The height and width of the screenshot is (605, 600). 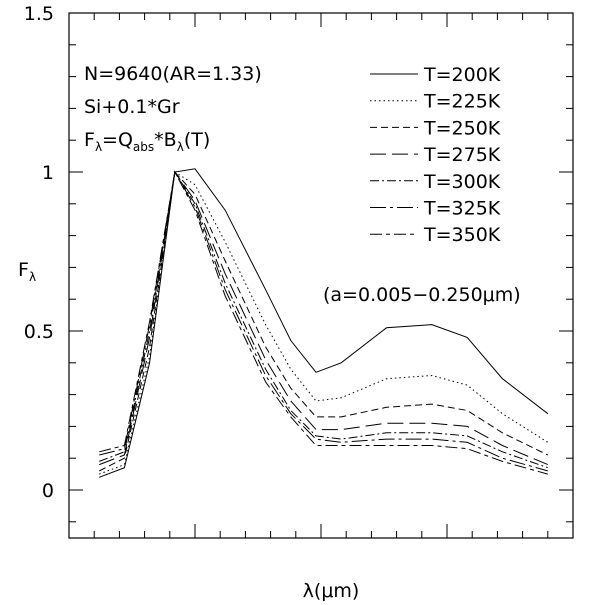 What do you see at coordinates (462, 209) in the screenshot?
I see `legend-label: T=325K` at bounding box center [462, 209].